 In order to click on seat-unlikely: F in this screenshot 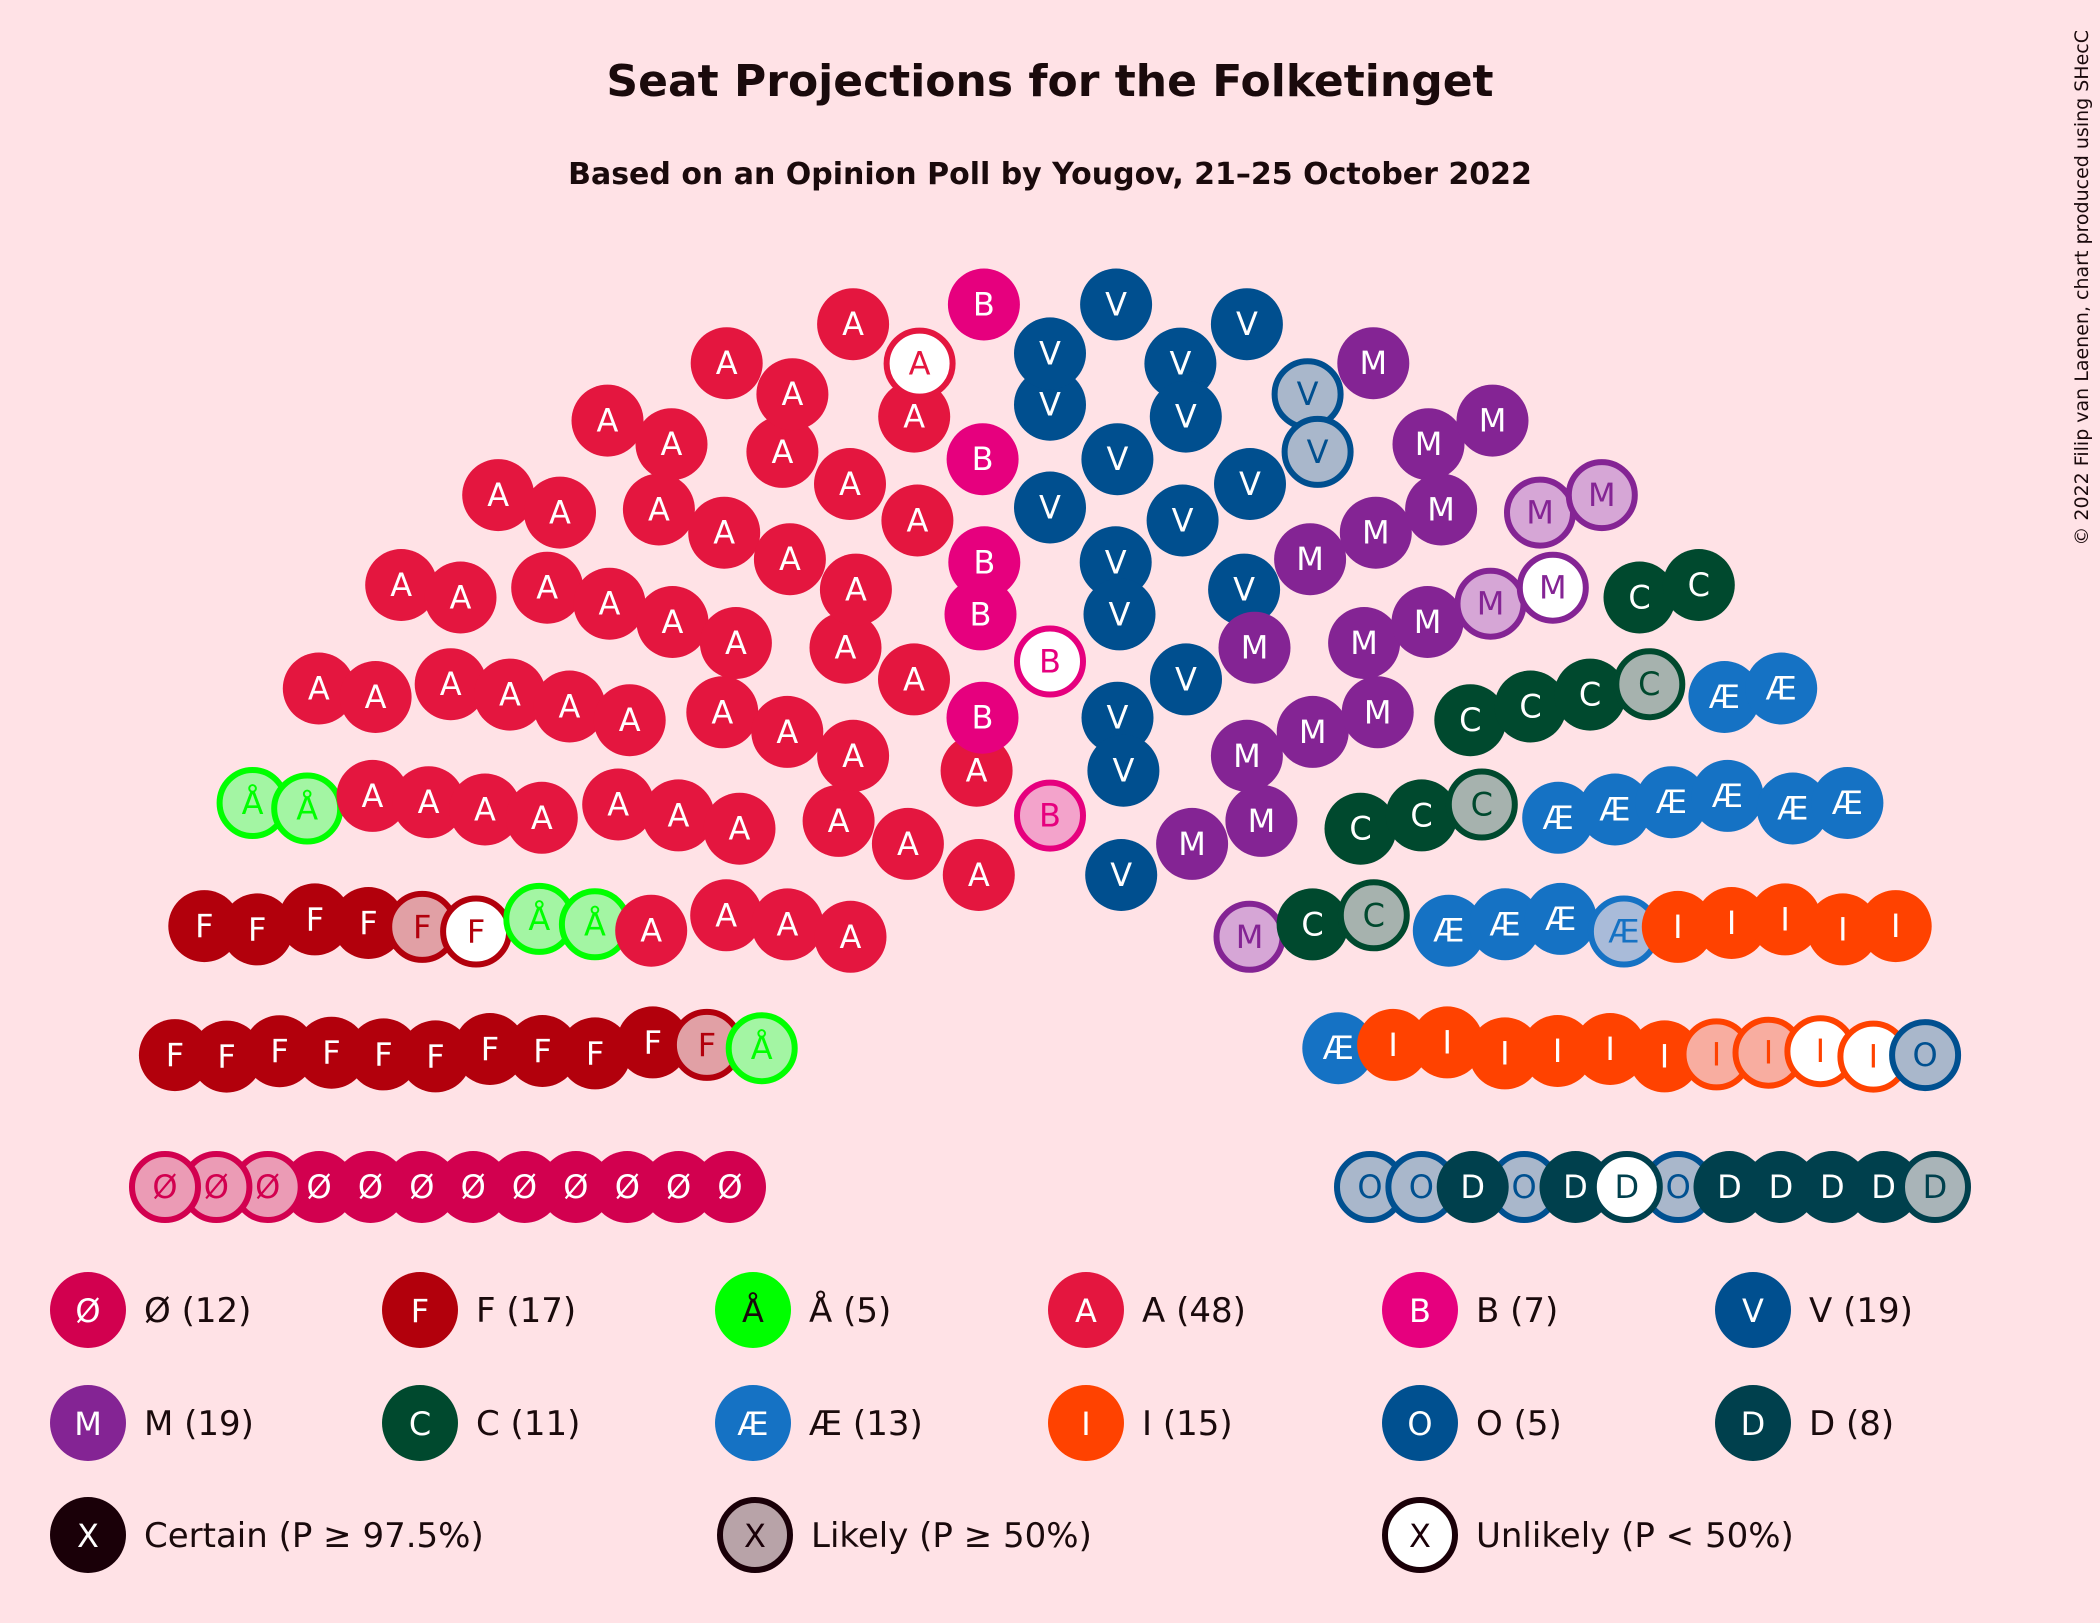, I will do `click(476, 931)`.